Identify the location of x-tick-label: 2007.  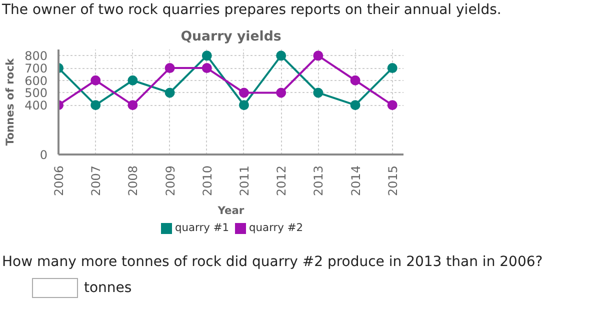
(96, 180).